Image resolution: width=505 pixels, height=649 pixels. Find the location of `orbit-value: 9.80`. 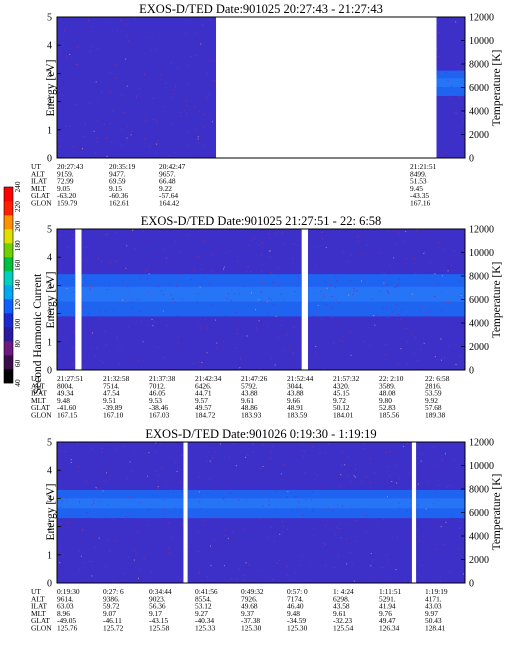

orbit-value: 9.80 is located at coordinates (385, 400).